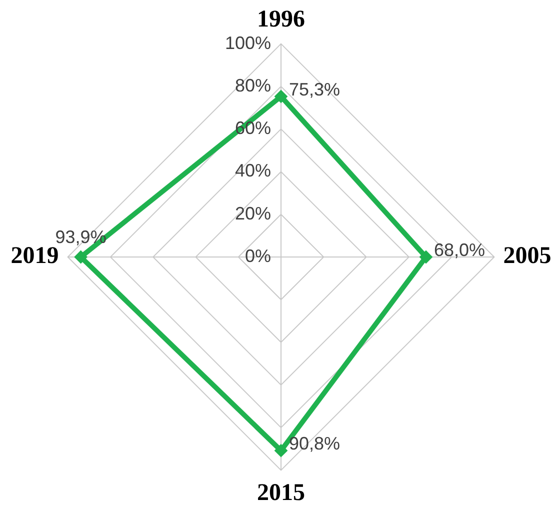 Image resolution: width=557 pixels, height=509 pixels. Describe the element at coordinates (314, 444) in the screenshot. I see `data-label: 90,8%` at that location.